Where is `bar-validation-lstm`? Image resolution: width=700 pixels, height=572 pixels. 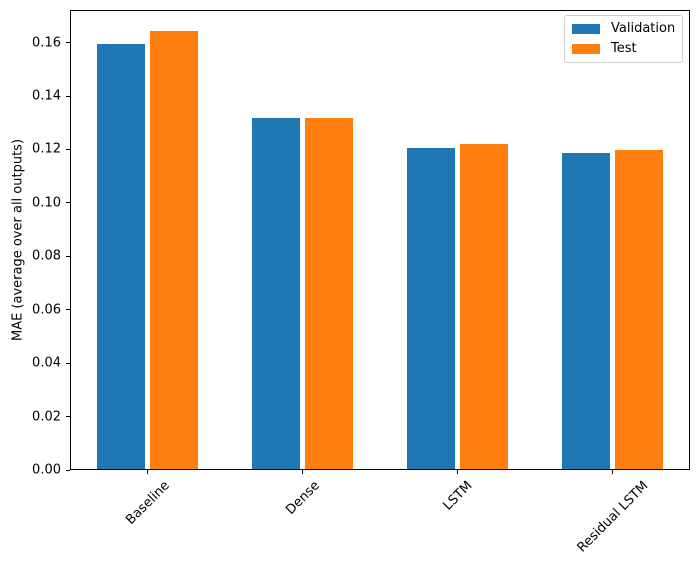 bar-validation-lstm is located at coordinates (431, 308).